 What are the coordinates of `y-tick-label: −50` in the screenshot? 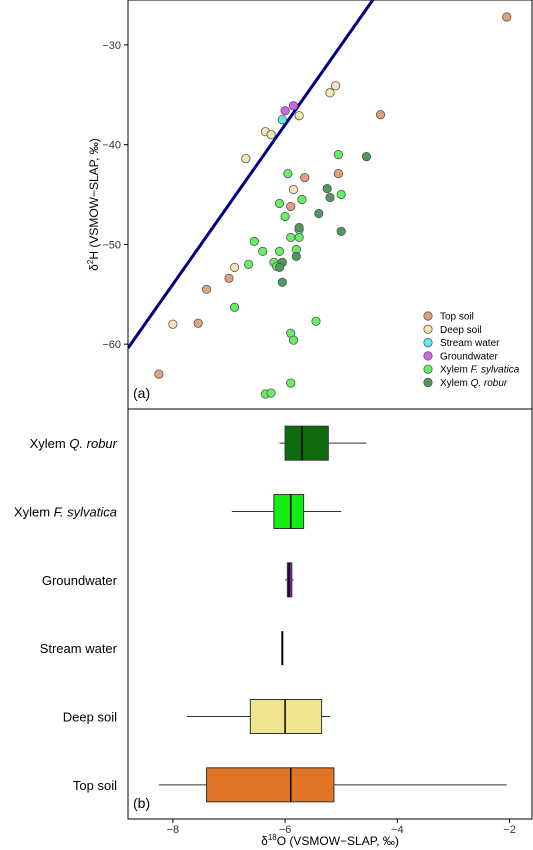 It's located at (111, 245).